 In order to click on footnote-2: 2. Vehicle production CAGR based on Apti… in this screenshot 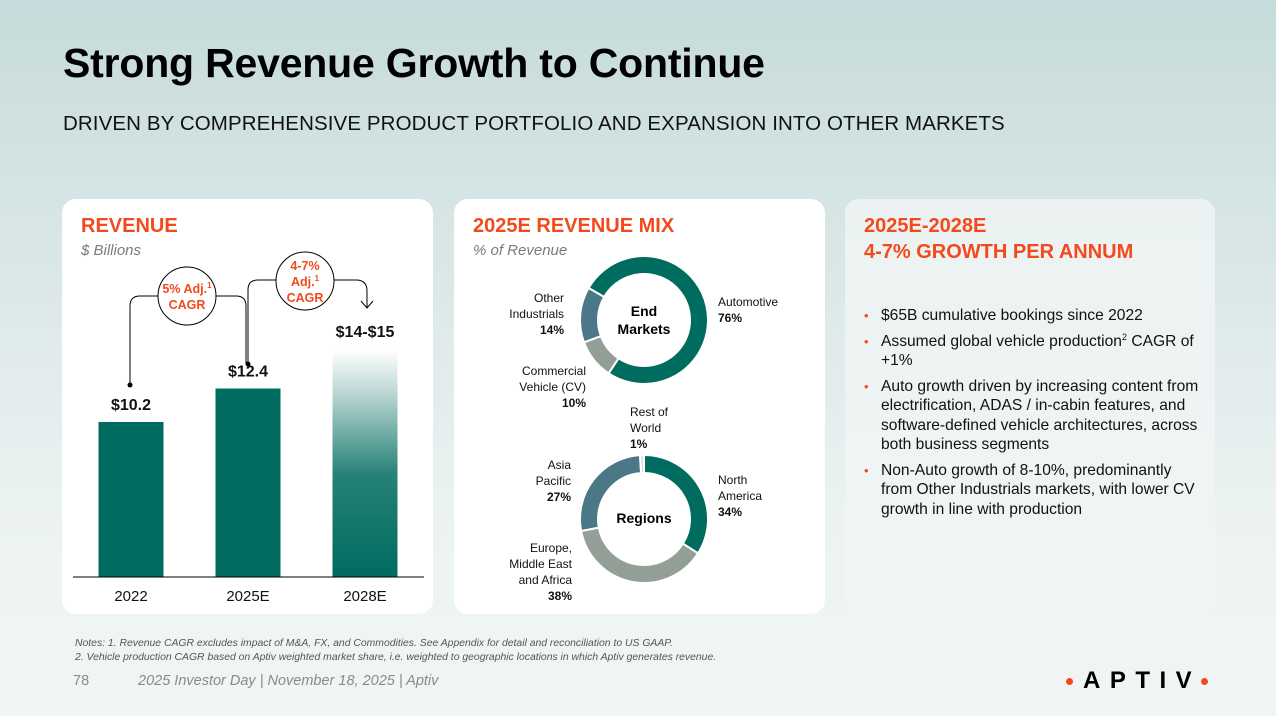, I will do `click(396, 657)`.